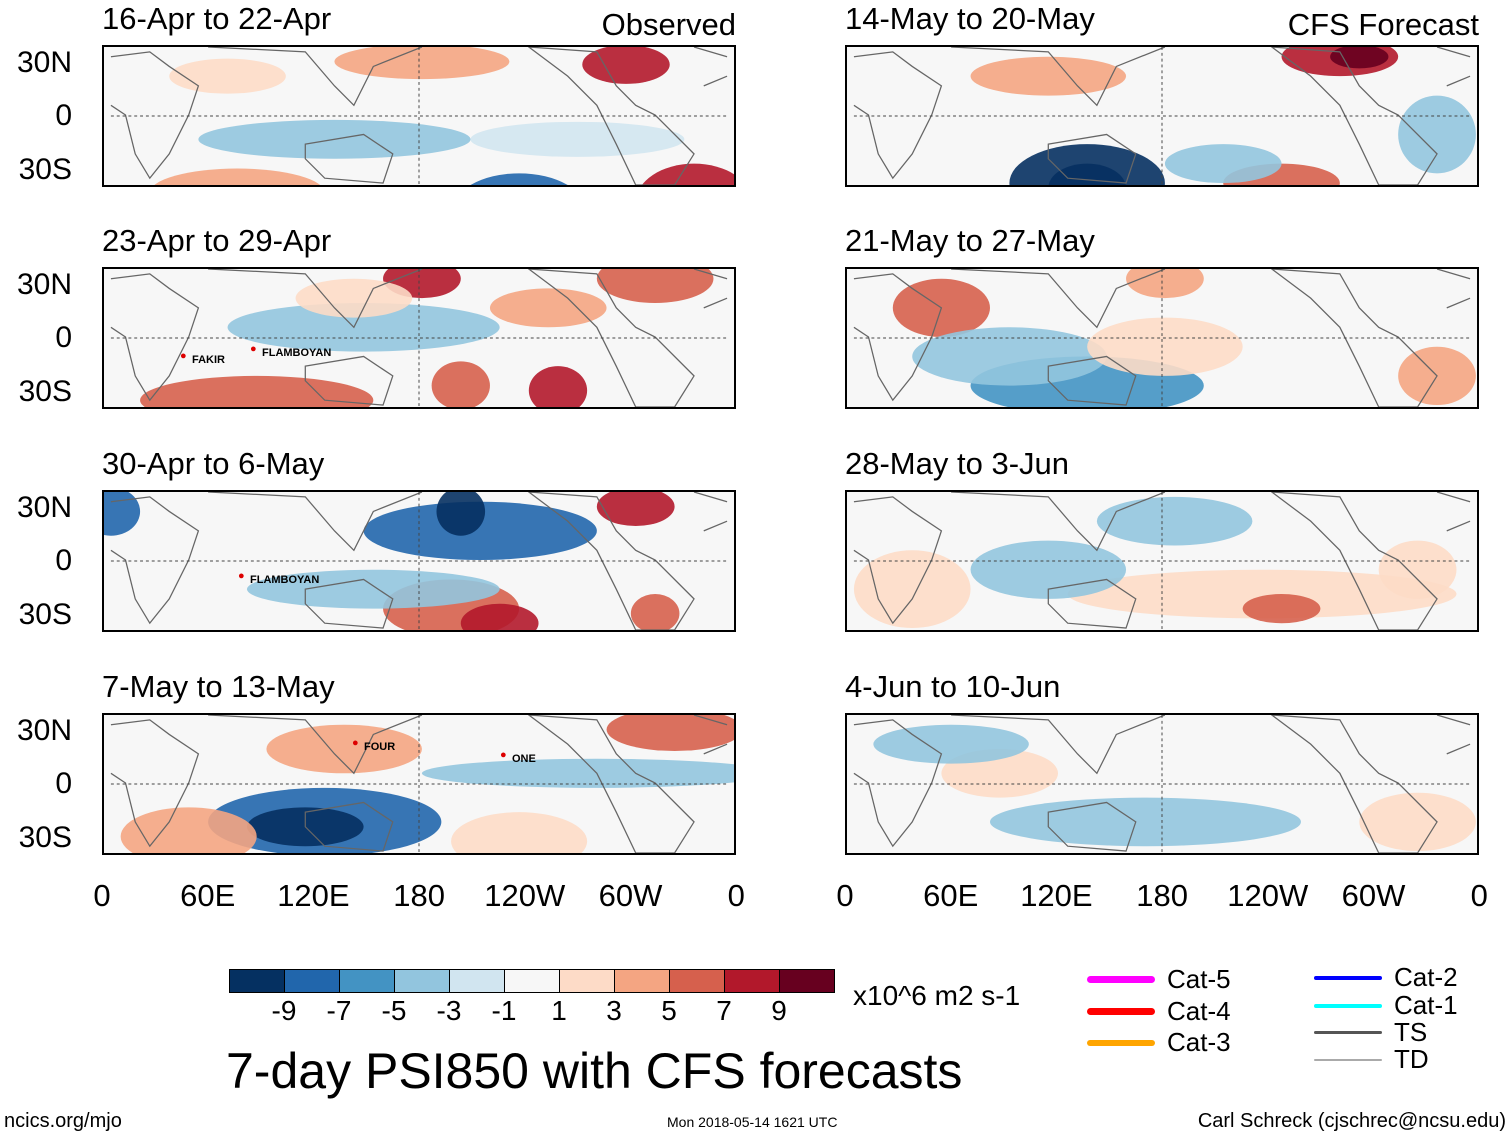  What do you see at coordinates (297, 353) in the screenshot?
I see `storm-label: FLAMBOYAN` at bounding box center [297, 353].